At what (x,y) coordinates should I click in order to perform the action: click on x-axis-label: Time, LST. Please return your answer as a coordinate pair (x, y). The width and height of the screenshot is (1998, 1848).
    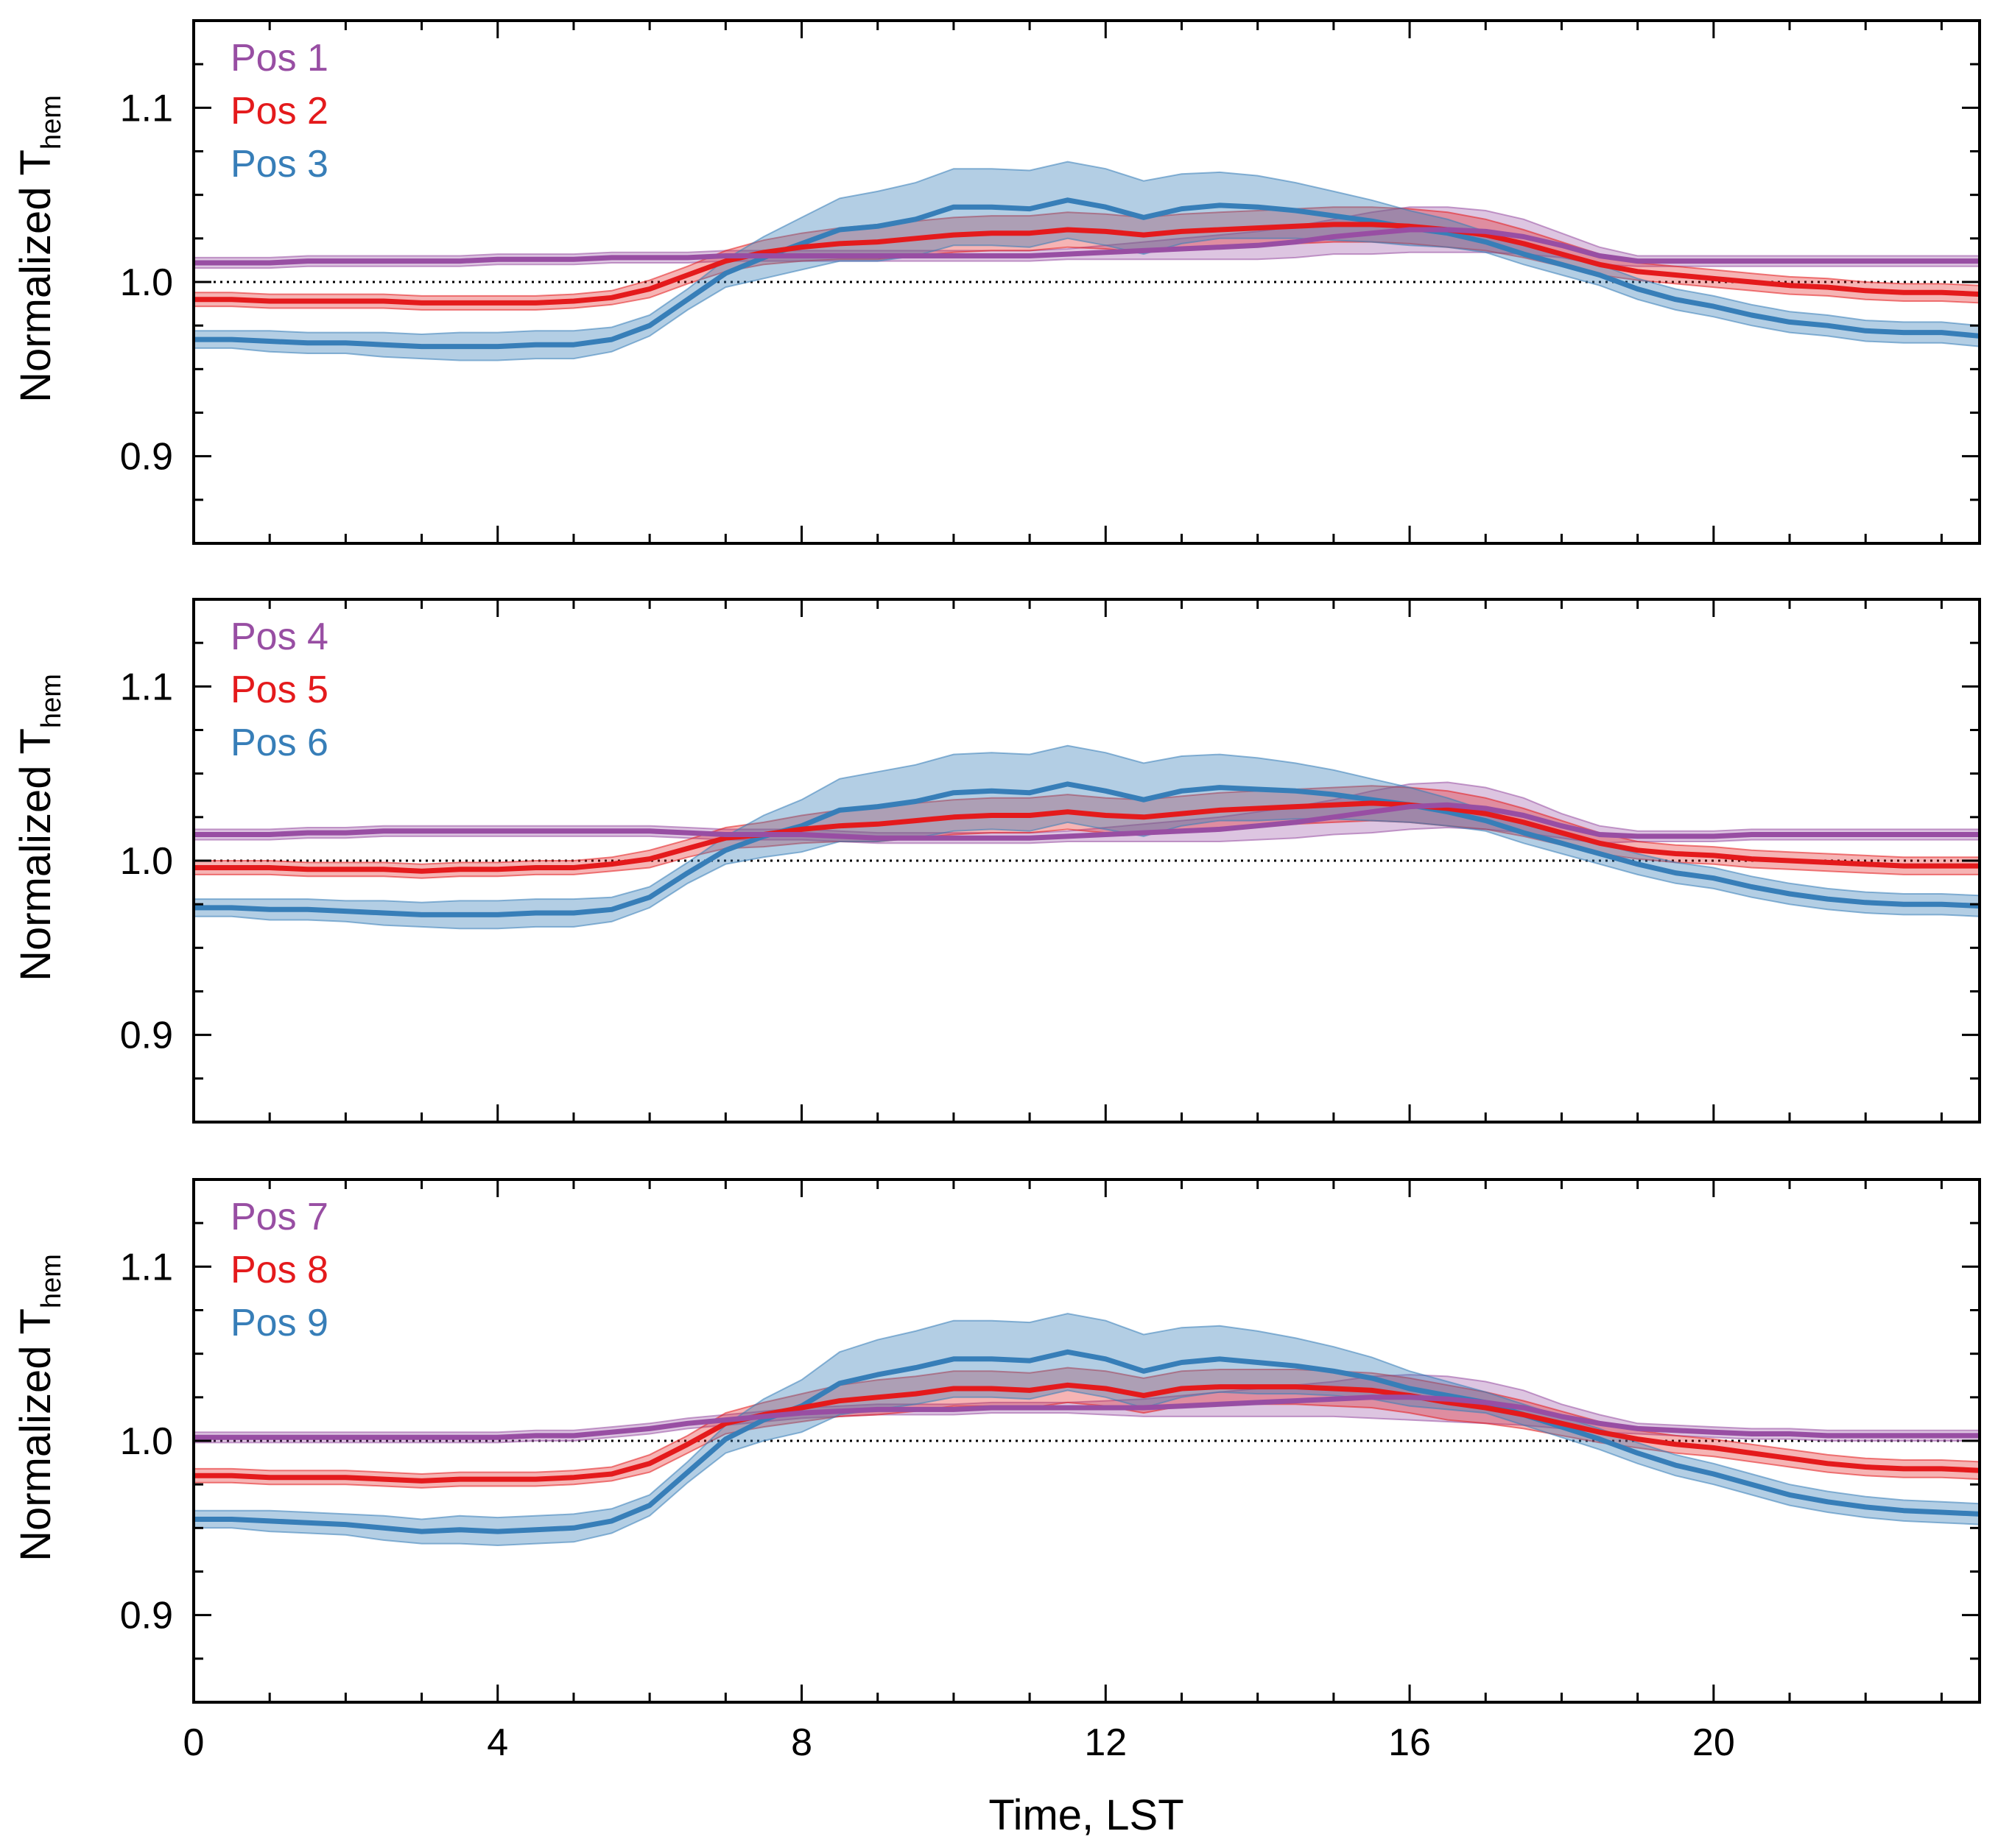
    Looking at the image, I should click on (1085, 1815).